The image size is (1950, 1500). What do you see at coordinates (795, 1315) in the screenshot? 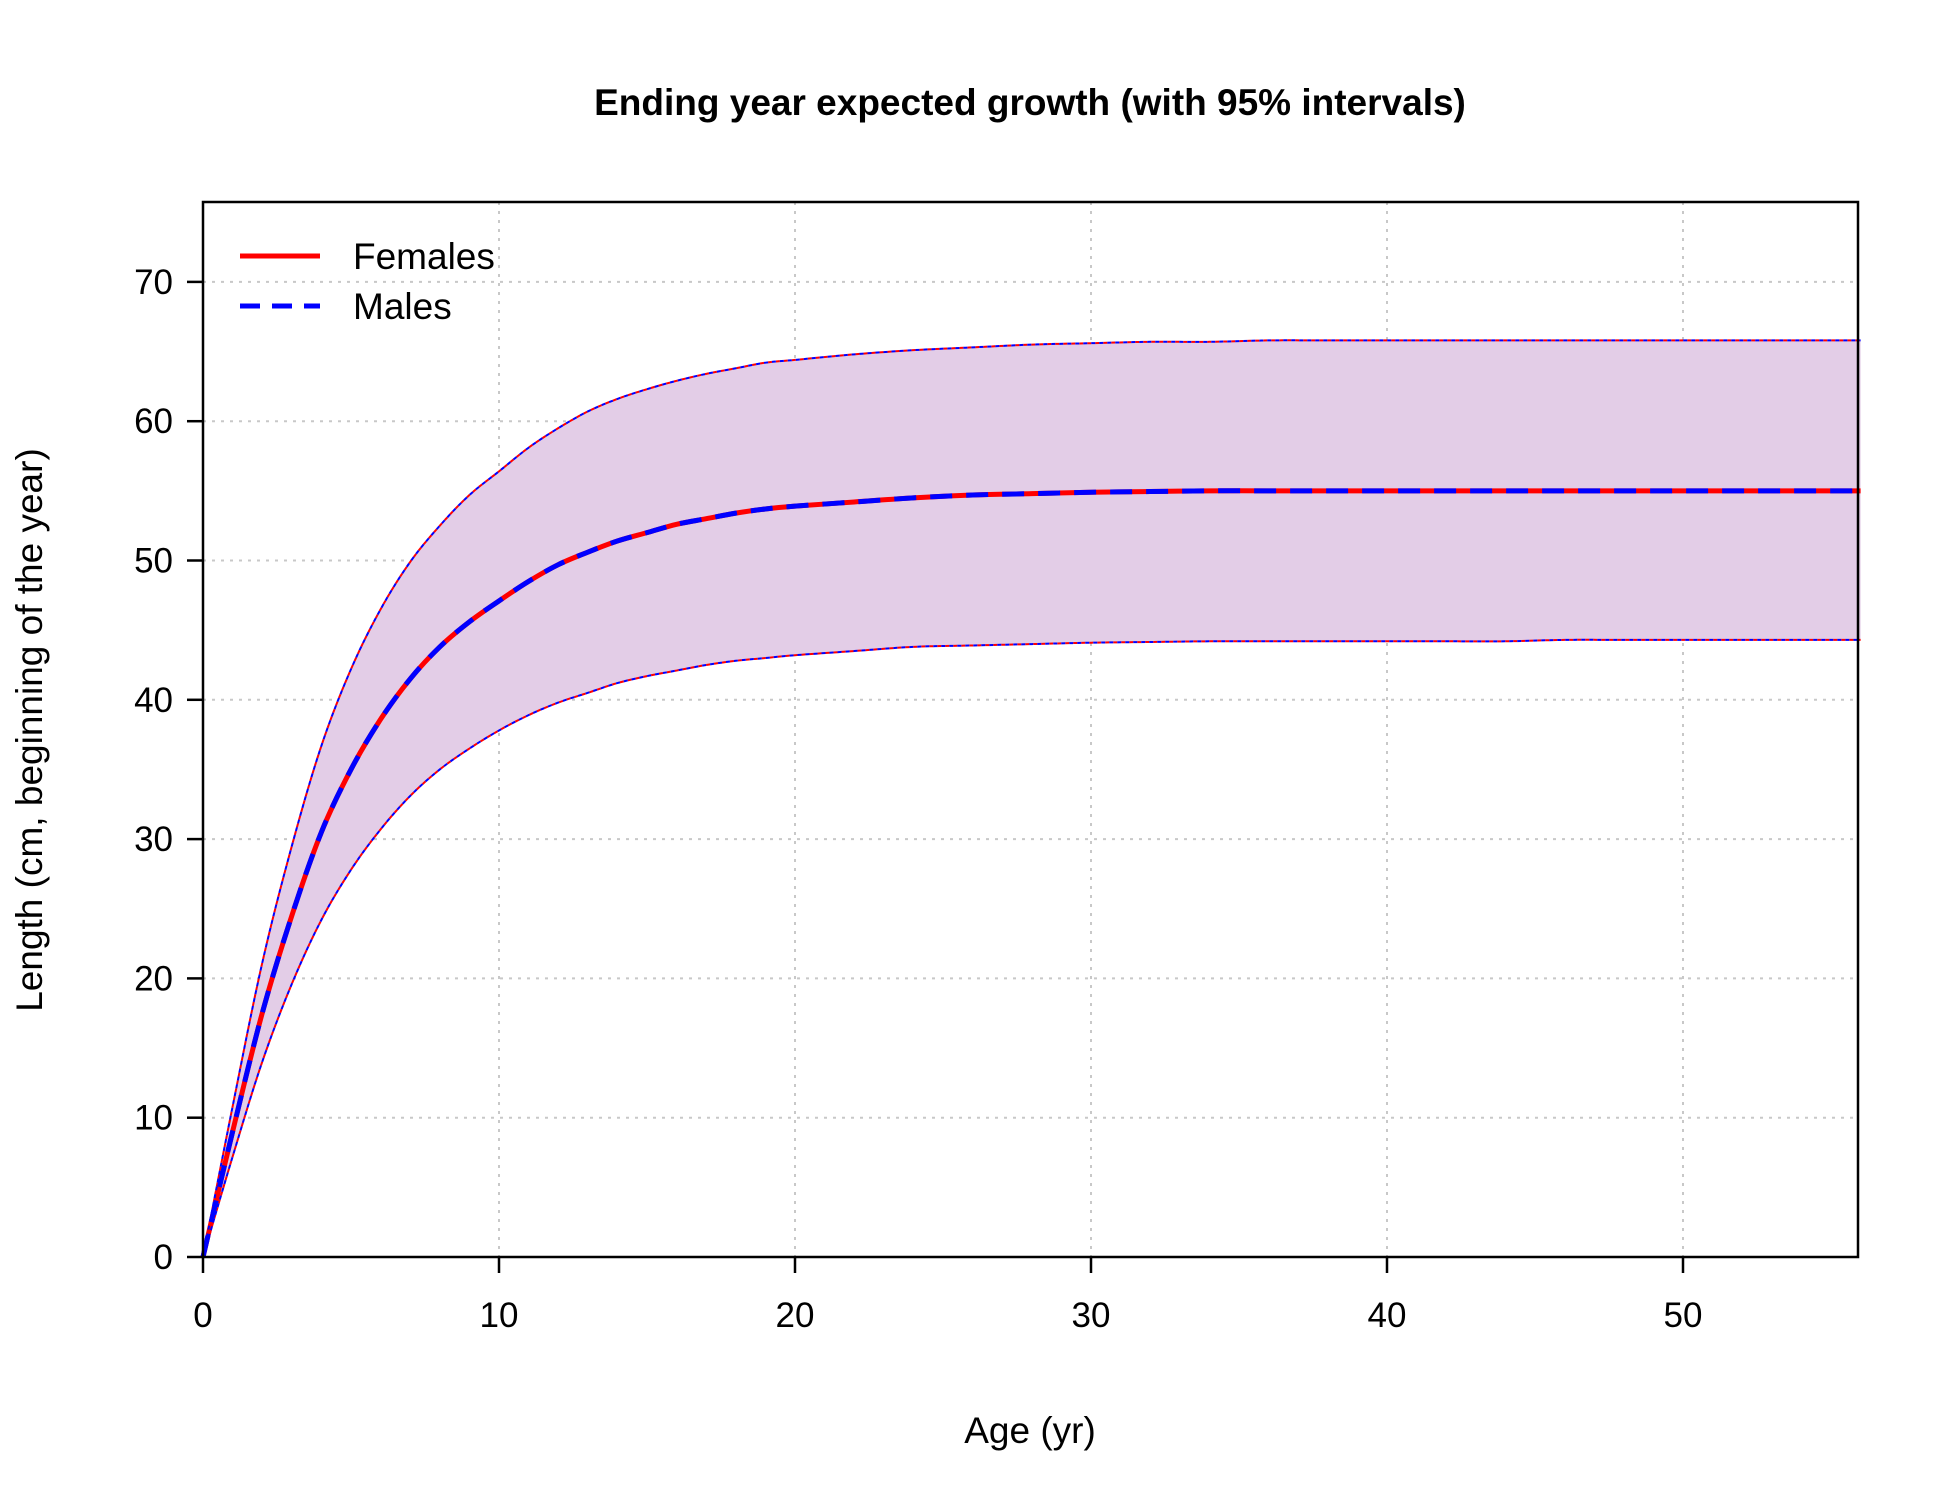
I see `x-tick-label: 20` at bounding box center [795, 1315].